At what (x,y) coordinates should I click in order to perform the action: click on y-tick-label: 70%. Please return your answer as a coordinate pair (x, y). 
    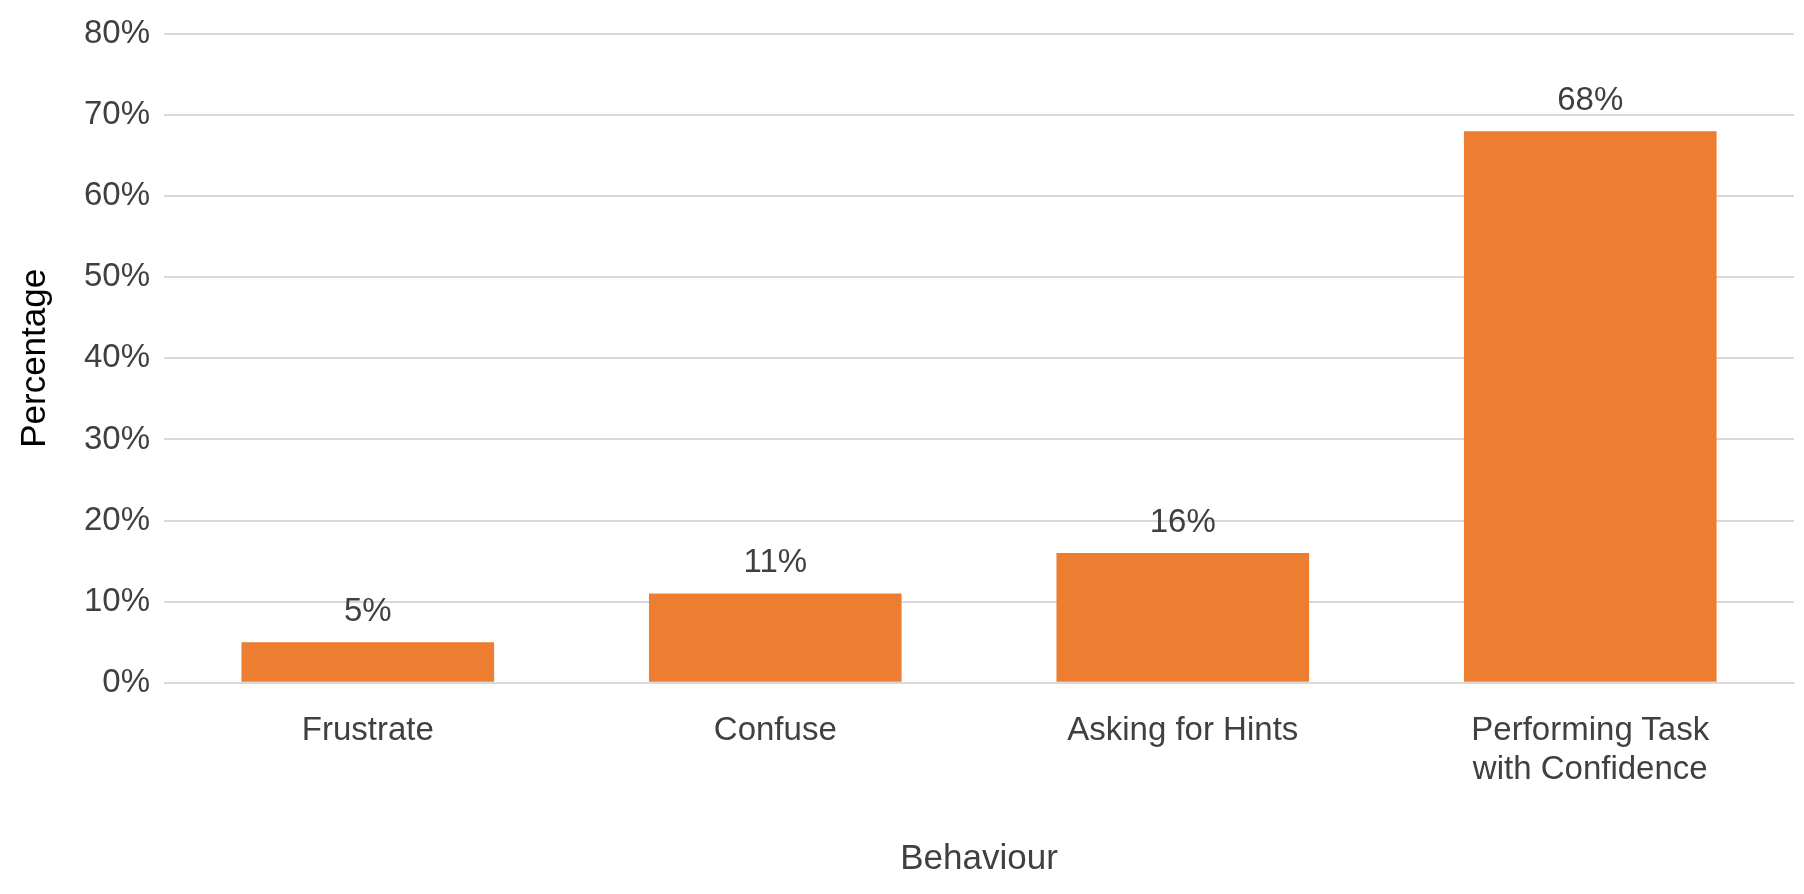
    Looking at the image, I should click on (117, 113).